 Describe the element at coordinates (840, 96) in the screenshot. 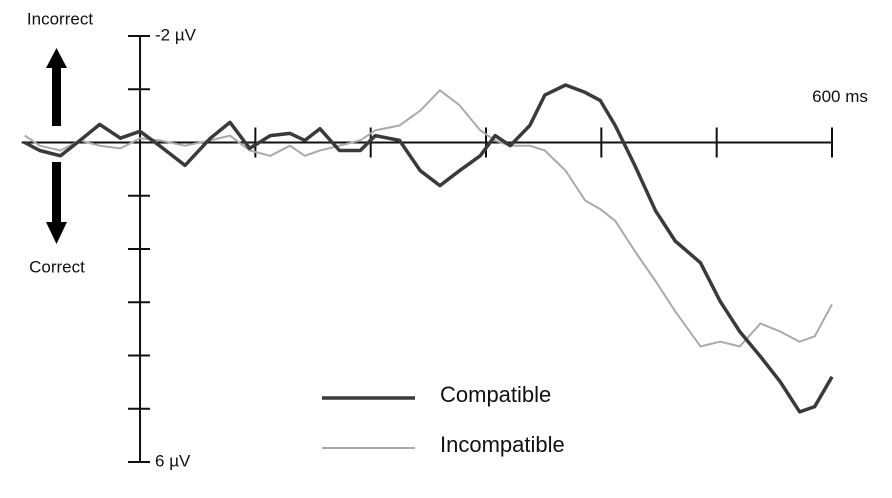

I see `x-tick-label: 600 ms` at that location.